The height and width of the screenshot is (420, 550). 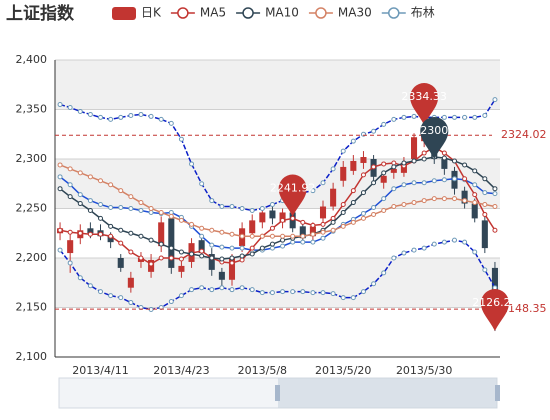 What do you see at coordinates (495, 302) in the screenshot?
I see `mark-point-label: 2126.22` at bounding box center [495, 302].